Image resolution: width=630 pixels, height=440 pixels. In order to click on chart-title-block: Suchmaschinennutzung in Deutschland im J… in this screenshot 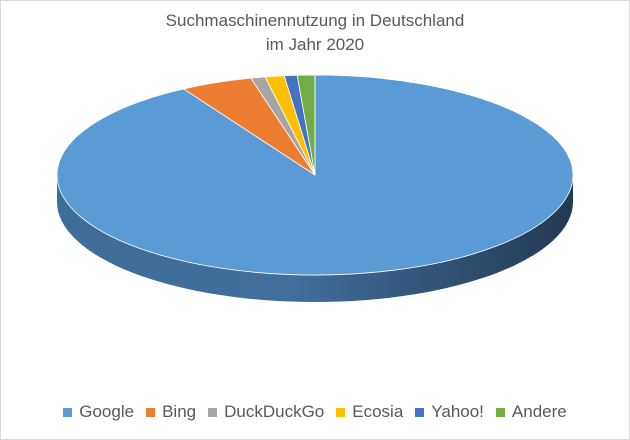, I will do `click(315, 33)`.